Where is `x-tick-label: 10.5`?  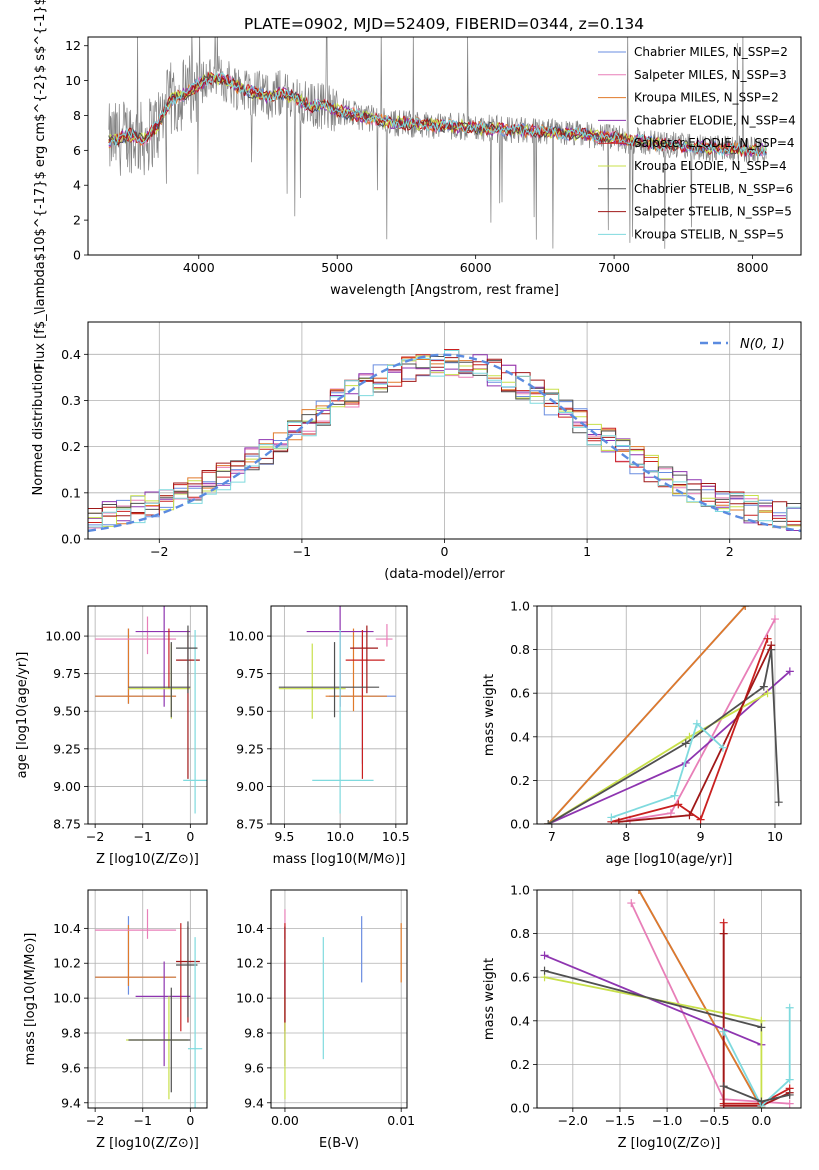
x-tick-label: 10.5 is located at coordinates (396, 836).